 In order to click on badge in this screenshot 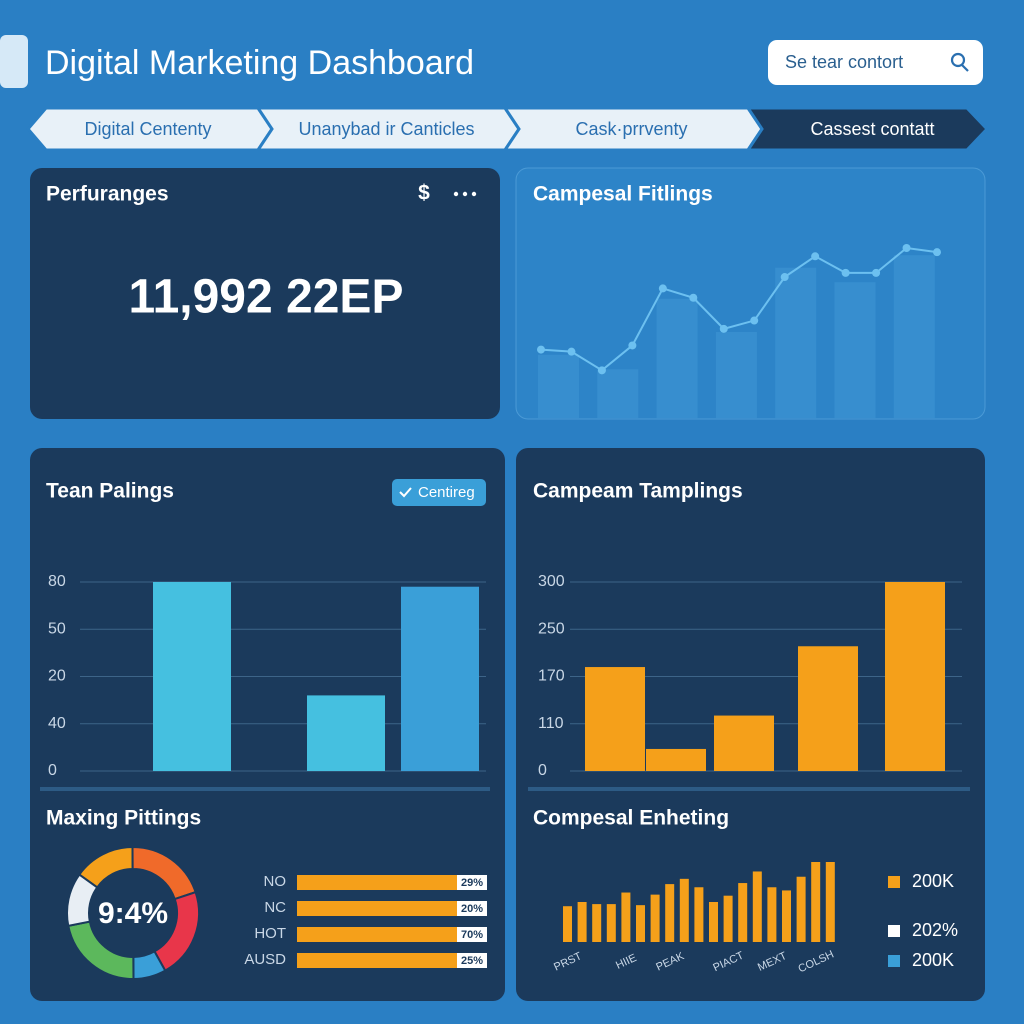, I will do `click(439, 492)`.